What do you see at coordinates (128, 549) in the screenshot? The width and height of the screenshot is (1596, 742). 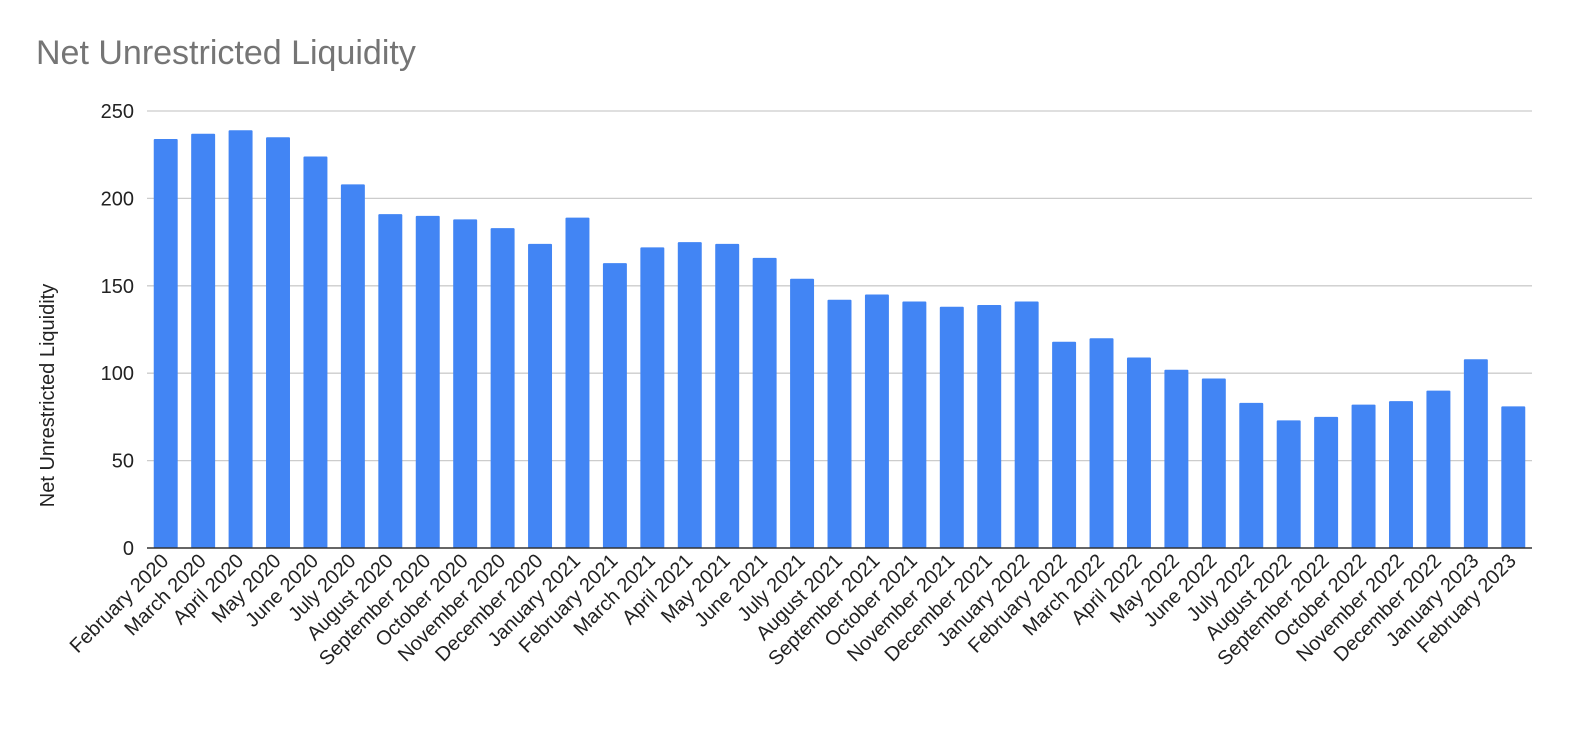 I see `y-tick-label: 0` at bounding box center [128, 549].